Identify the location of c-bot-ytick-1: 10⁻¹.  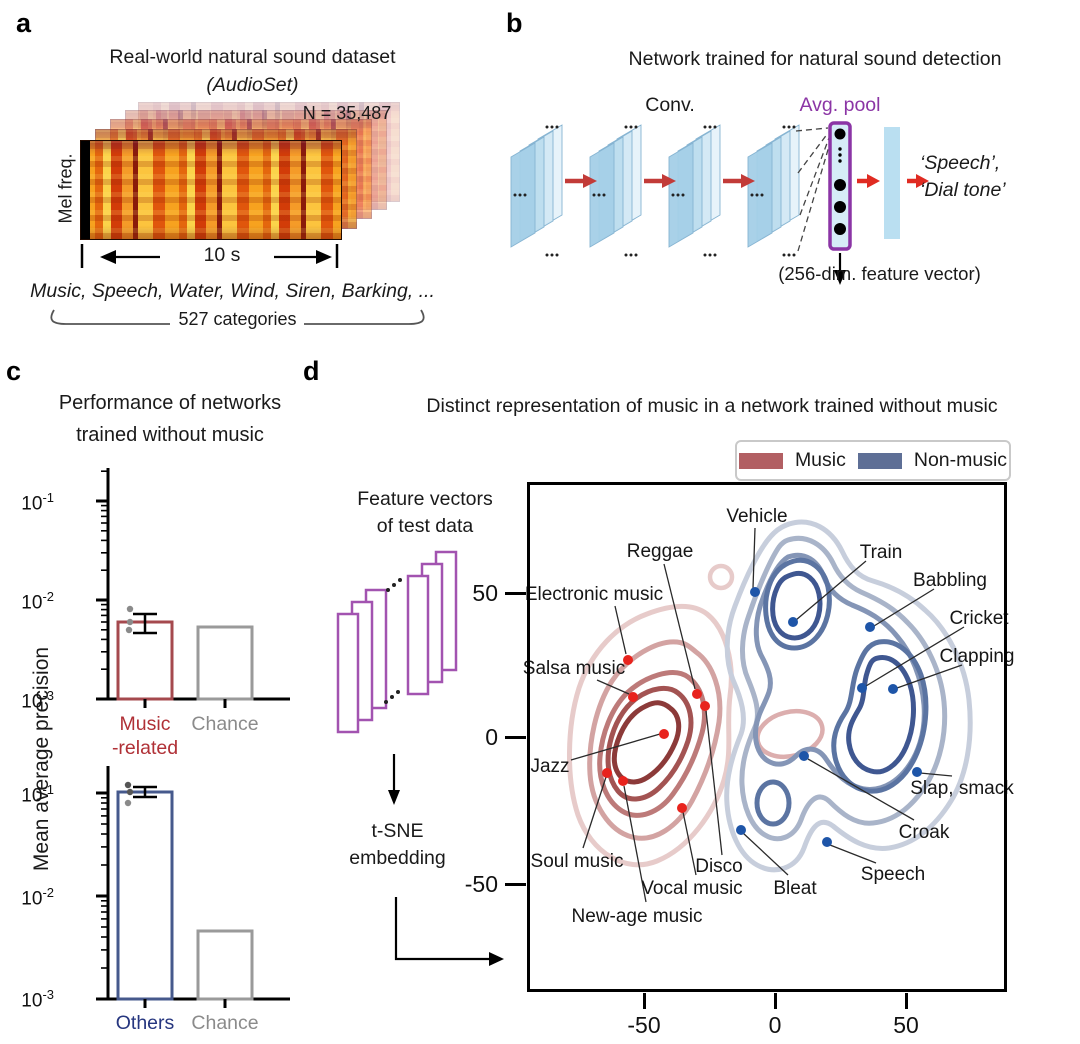
(37, 794).